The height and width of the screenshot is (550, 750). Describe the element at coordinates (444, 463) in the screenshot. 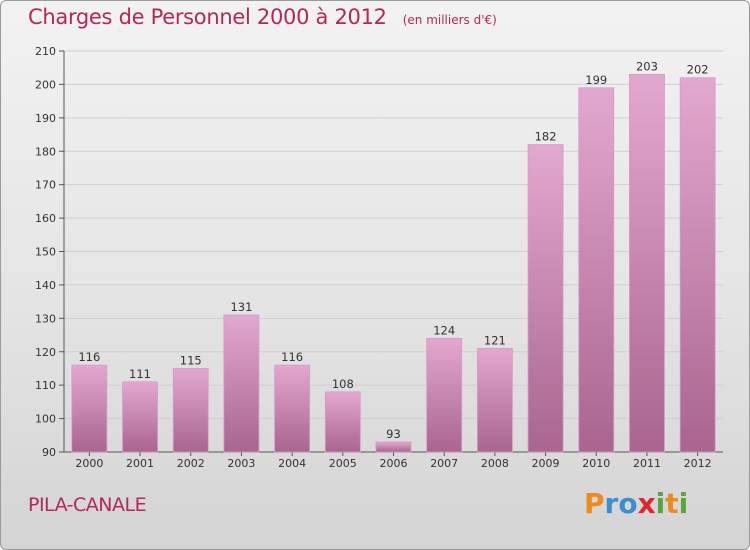

I see `x-tick-label: 2007` at that location.